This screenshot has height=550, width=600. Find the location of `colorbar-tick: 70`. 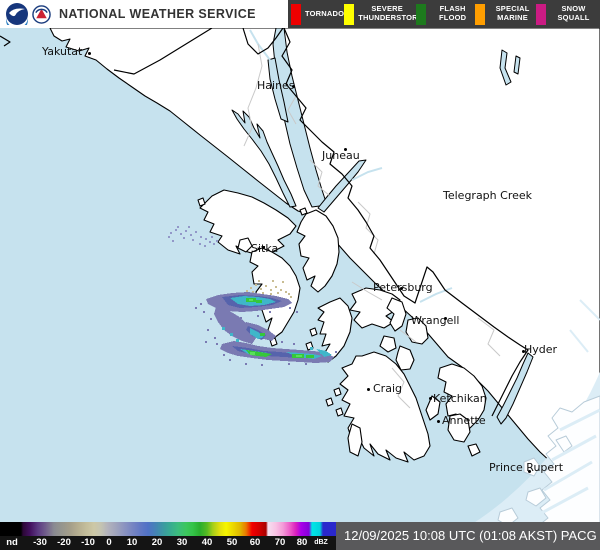

colorbar-tick: 70 is located at coordinates (280, 542).